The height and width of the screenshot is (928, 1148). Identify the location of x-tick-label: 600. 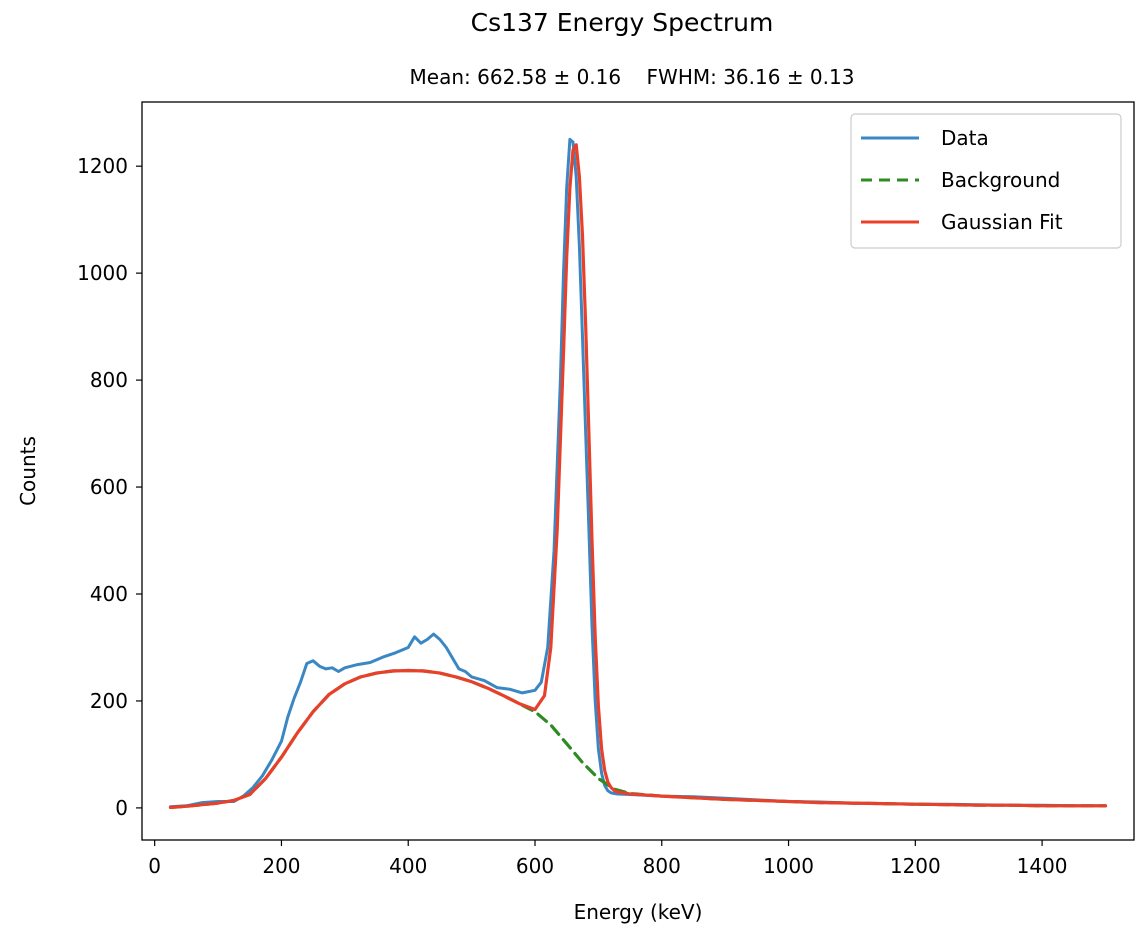
(535, 866).